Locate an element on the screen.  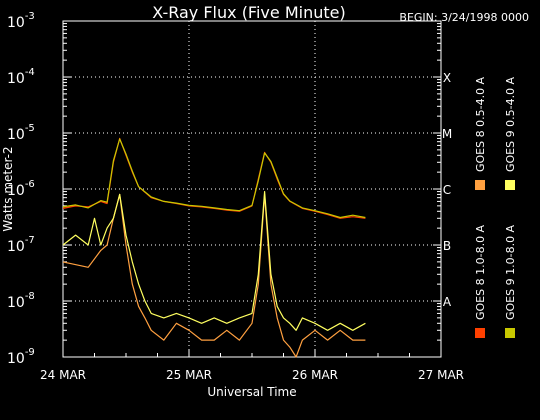
y-axis-label: Watts meter-2 is located at coordinates (8, 188).